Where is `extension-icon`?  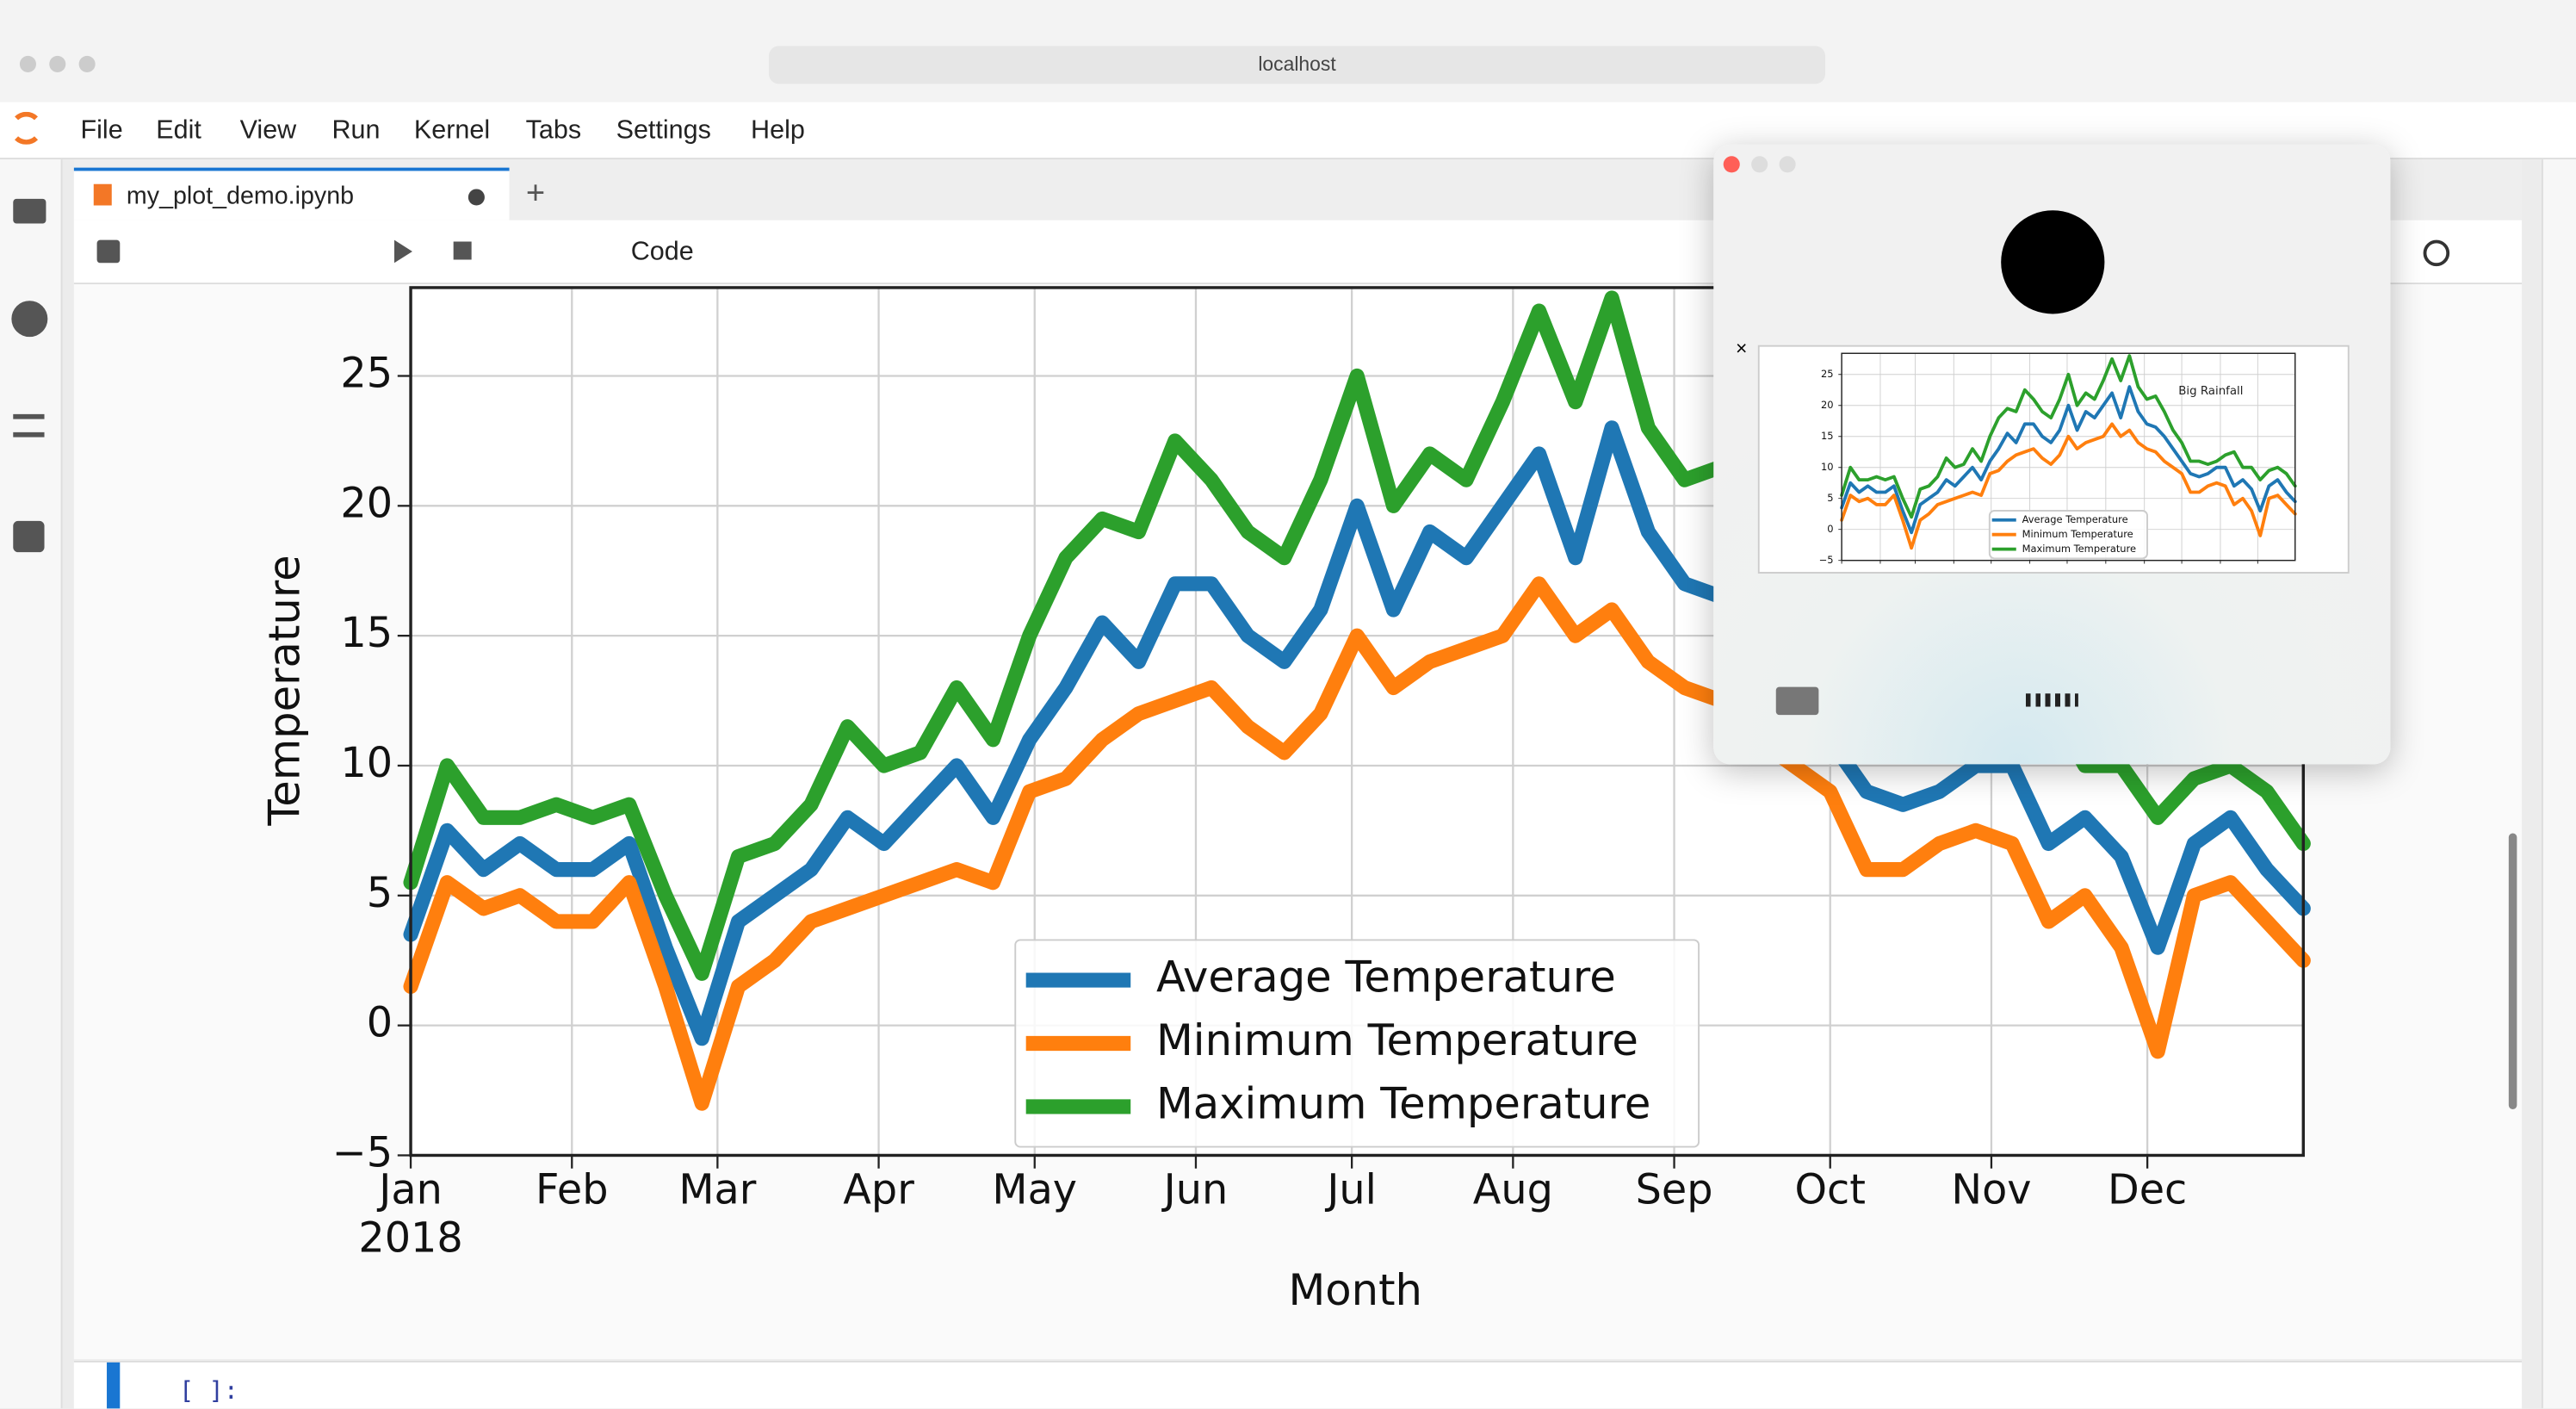 extension-icon is located at coordinates (29, 536).